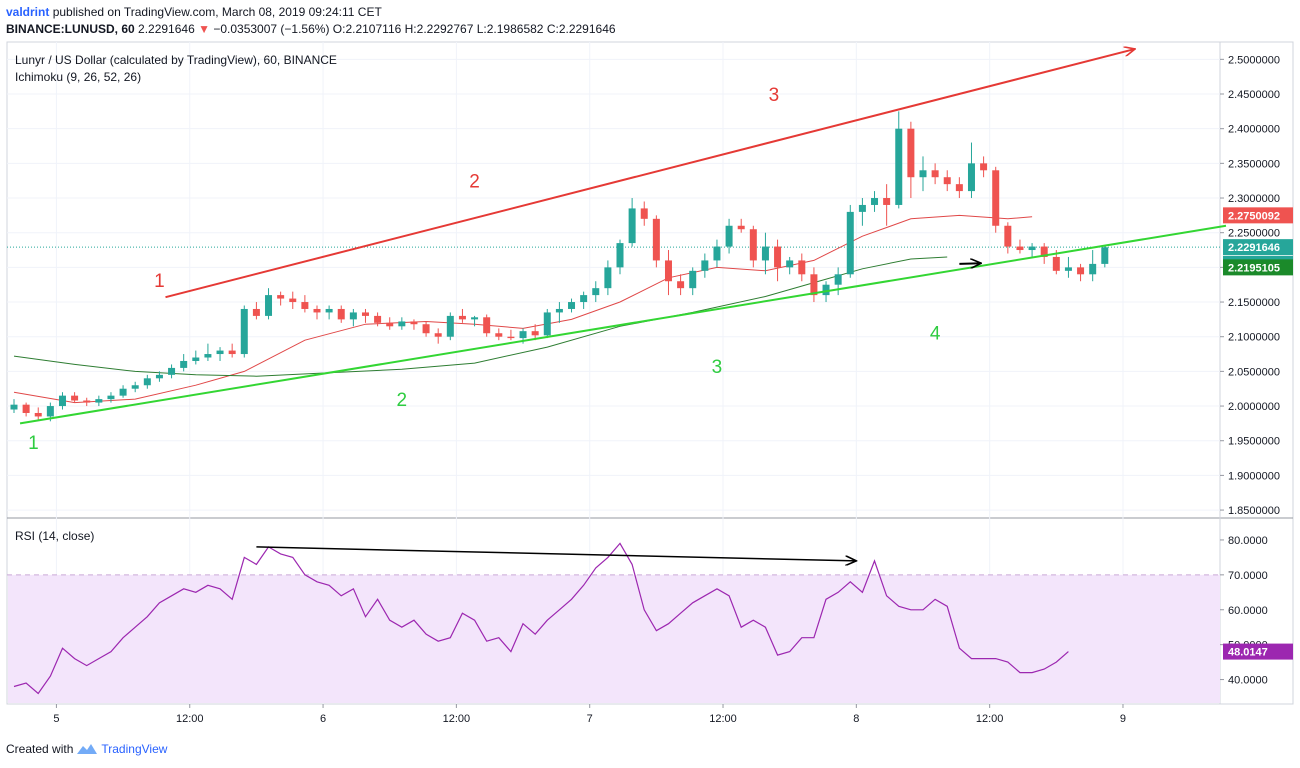 The height and width of the screenshot is (768, 1300). I want to click on price-axis-label: 2.2750092, so click(1258, 215).